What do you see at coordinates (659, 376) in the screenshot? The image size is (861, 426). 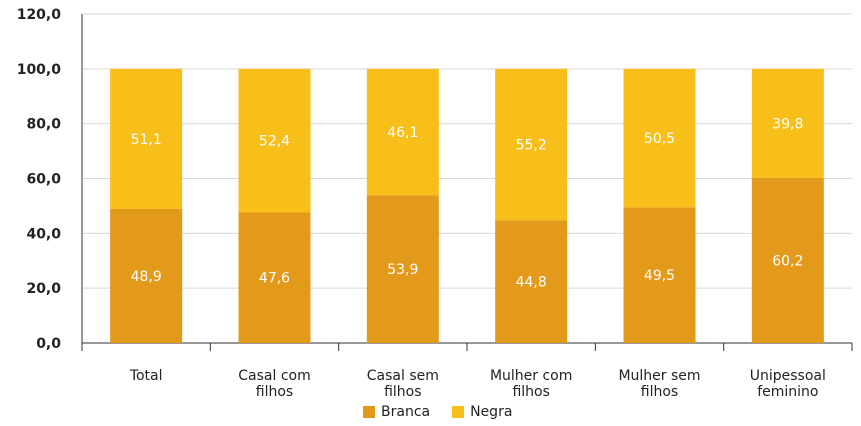 I see `x-tick-label: Mulher sem` at bounding box center [659, 376].